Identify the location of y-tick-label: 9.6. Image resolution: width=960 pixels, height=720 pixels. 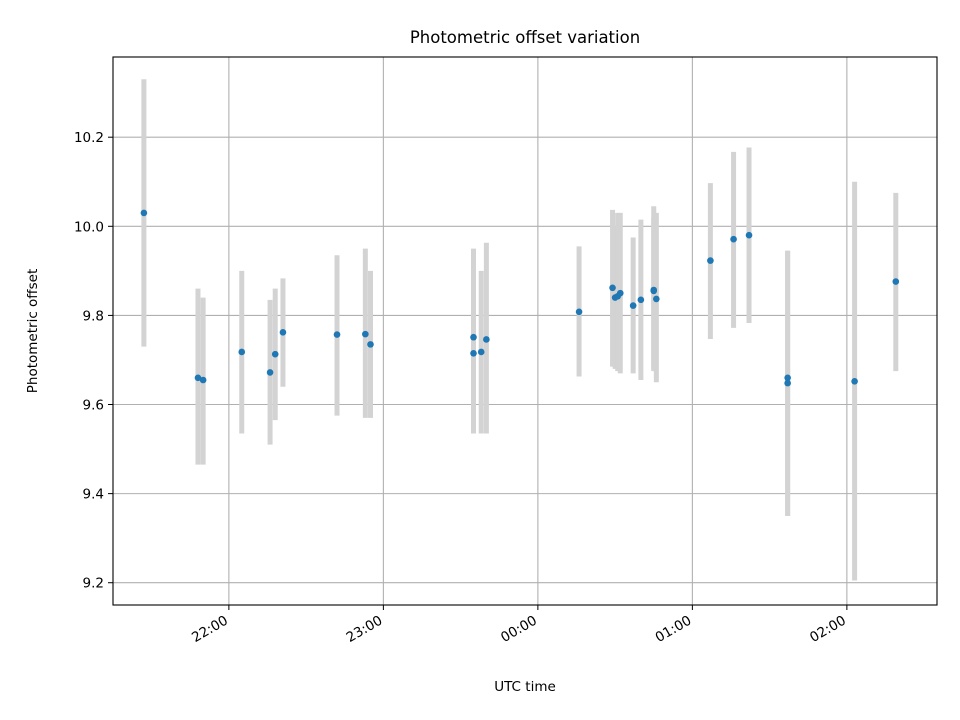
(93, 406).